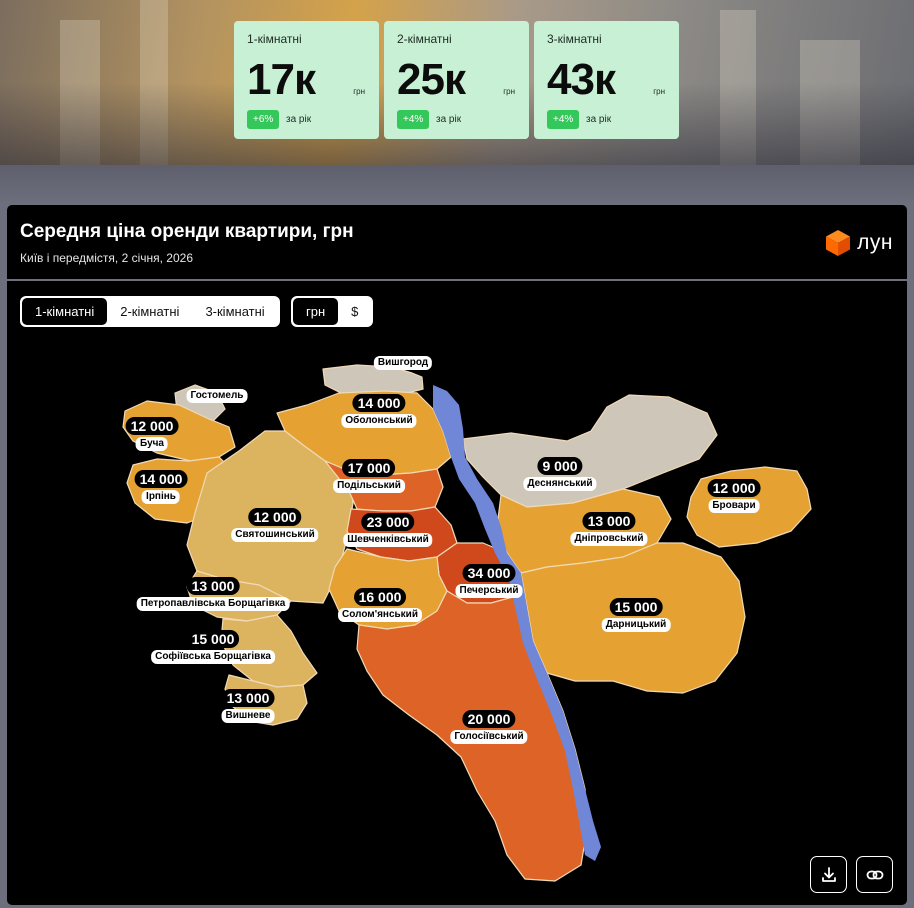 Image resolution: width=914 pixels, height=908 pixels. What do you see at coordinates (235, 311) in the screenshot?
I see `tab-3-room: 3-кімнатні` at bounding box center [235, 311].